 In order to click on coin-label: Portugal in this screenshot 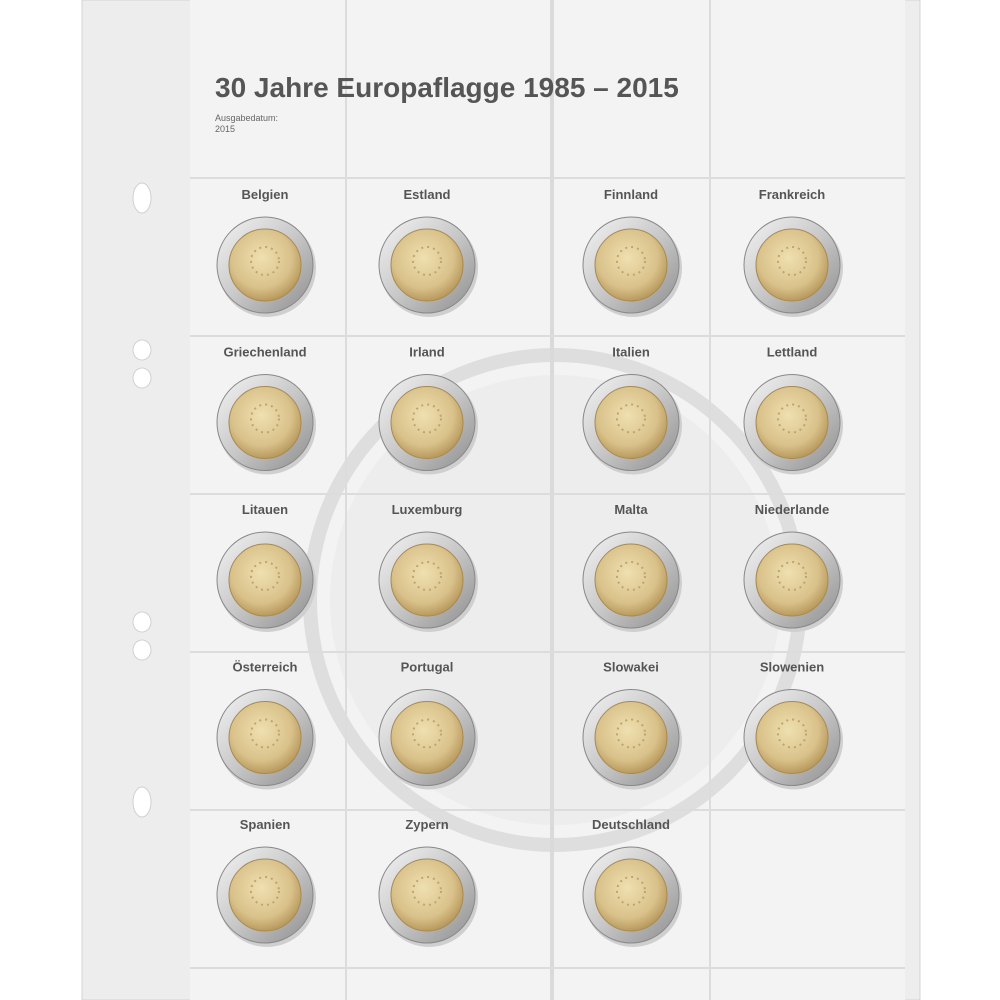, I will do `click(427, 667)`.